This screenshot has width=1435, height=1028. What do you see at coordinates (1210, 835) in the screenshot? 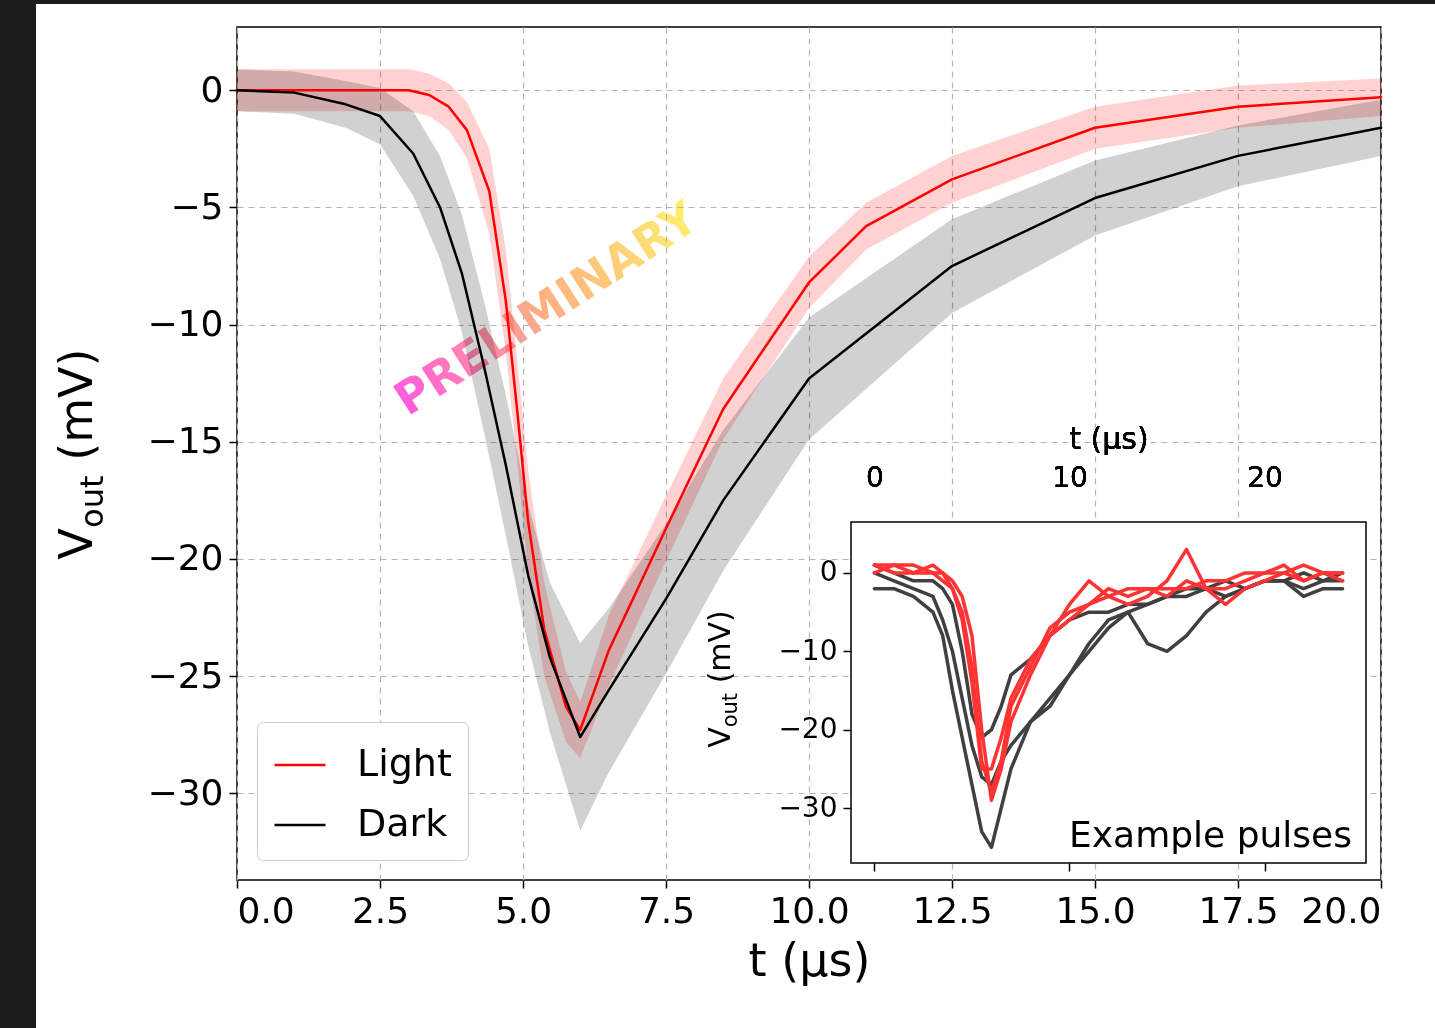
I see `annotation: Example pulses` at bounding box center [1210, 835].